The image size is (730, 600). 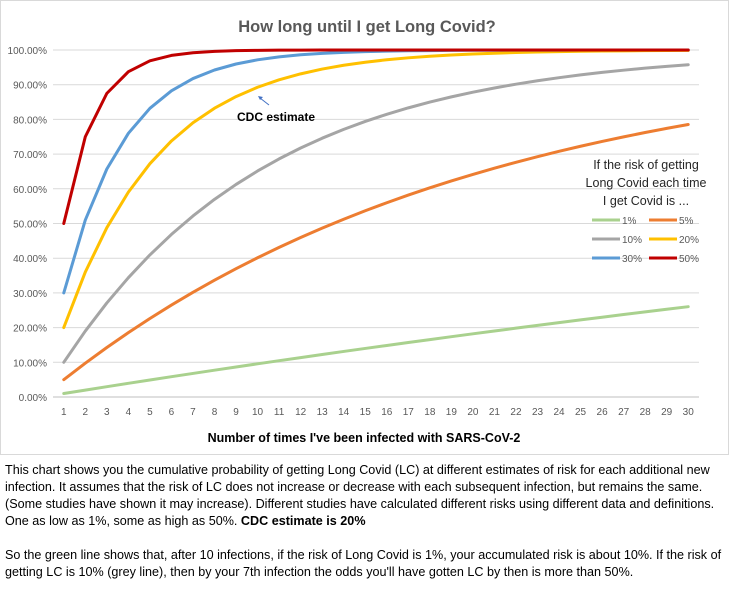 What do you see at coordinates (64, 412) in the screenshot?
I see `x-tick-label: 1` at bounding box center [64, 412].